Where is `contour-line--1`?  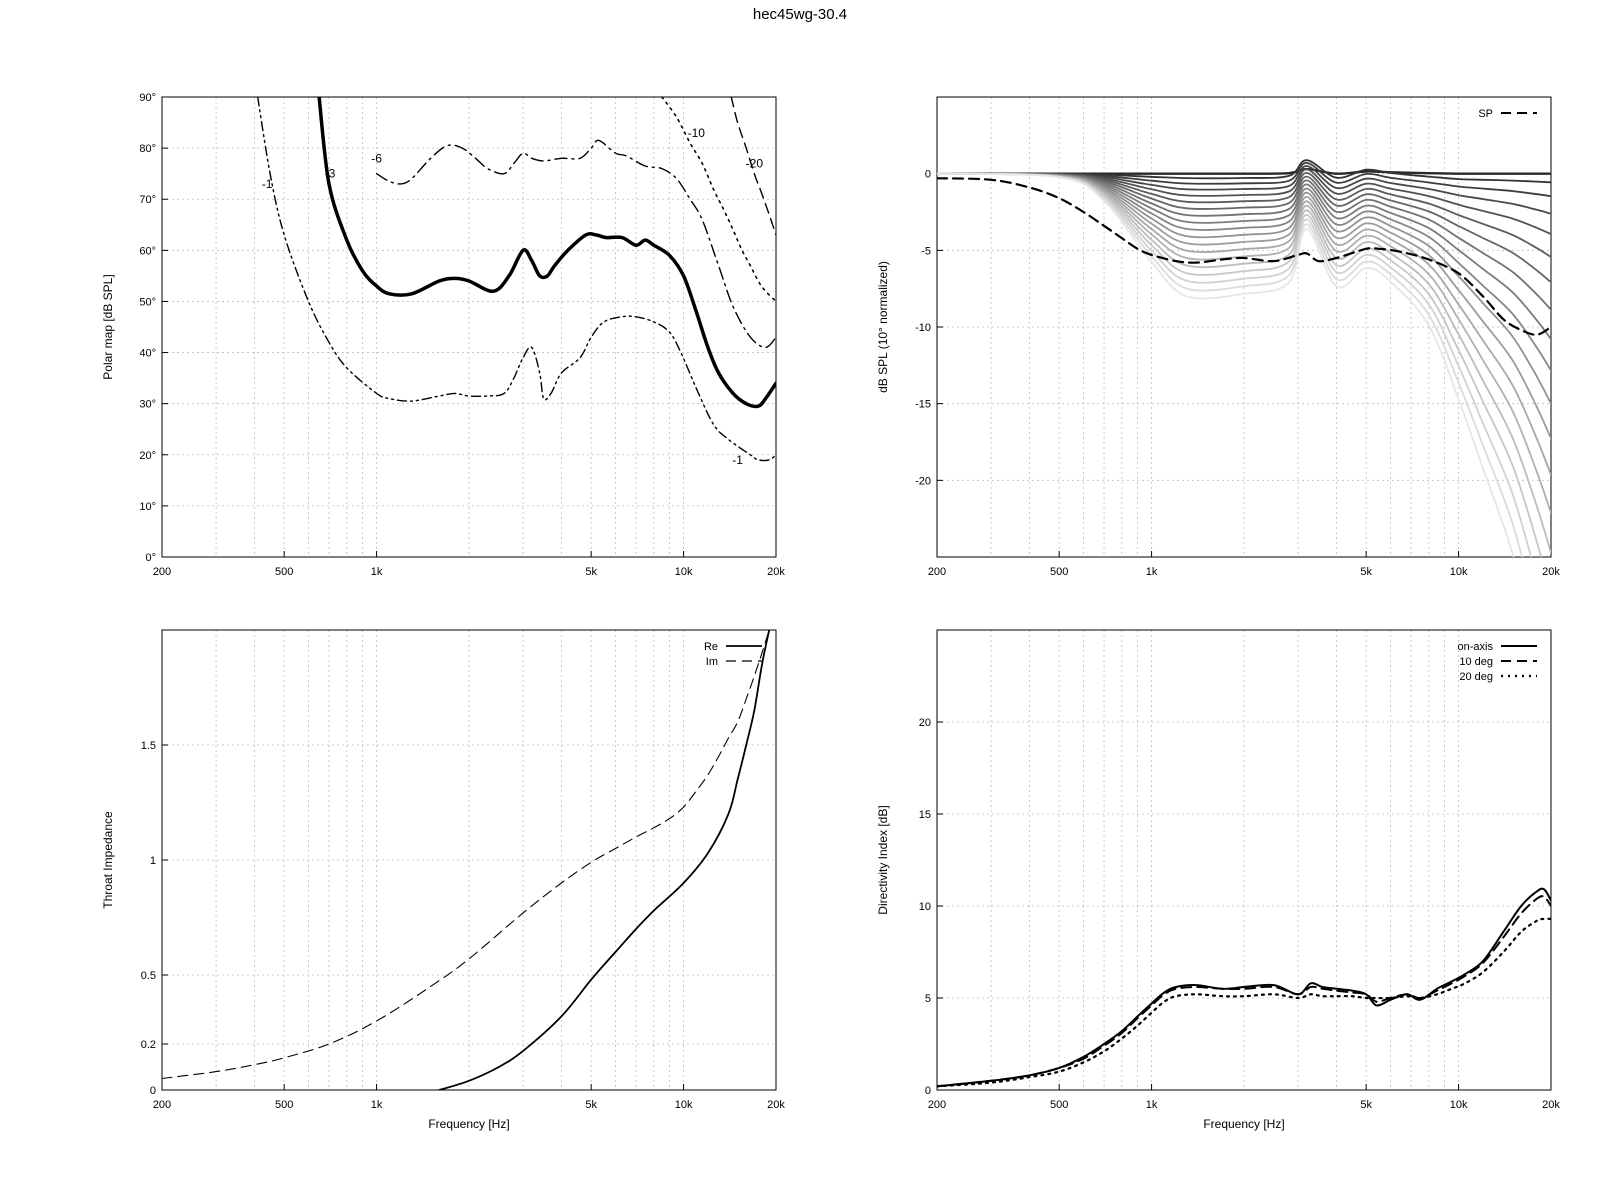
contour-line--1 is located at coordinates (516, 279).